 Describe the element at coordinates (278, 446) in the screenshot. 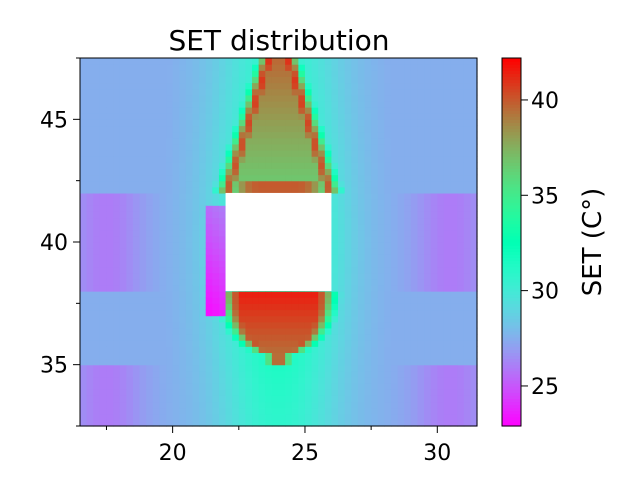

I see `x-axis: 20 25 30` at that location.